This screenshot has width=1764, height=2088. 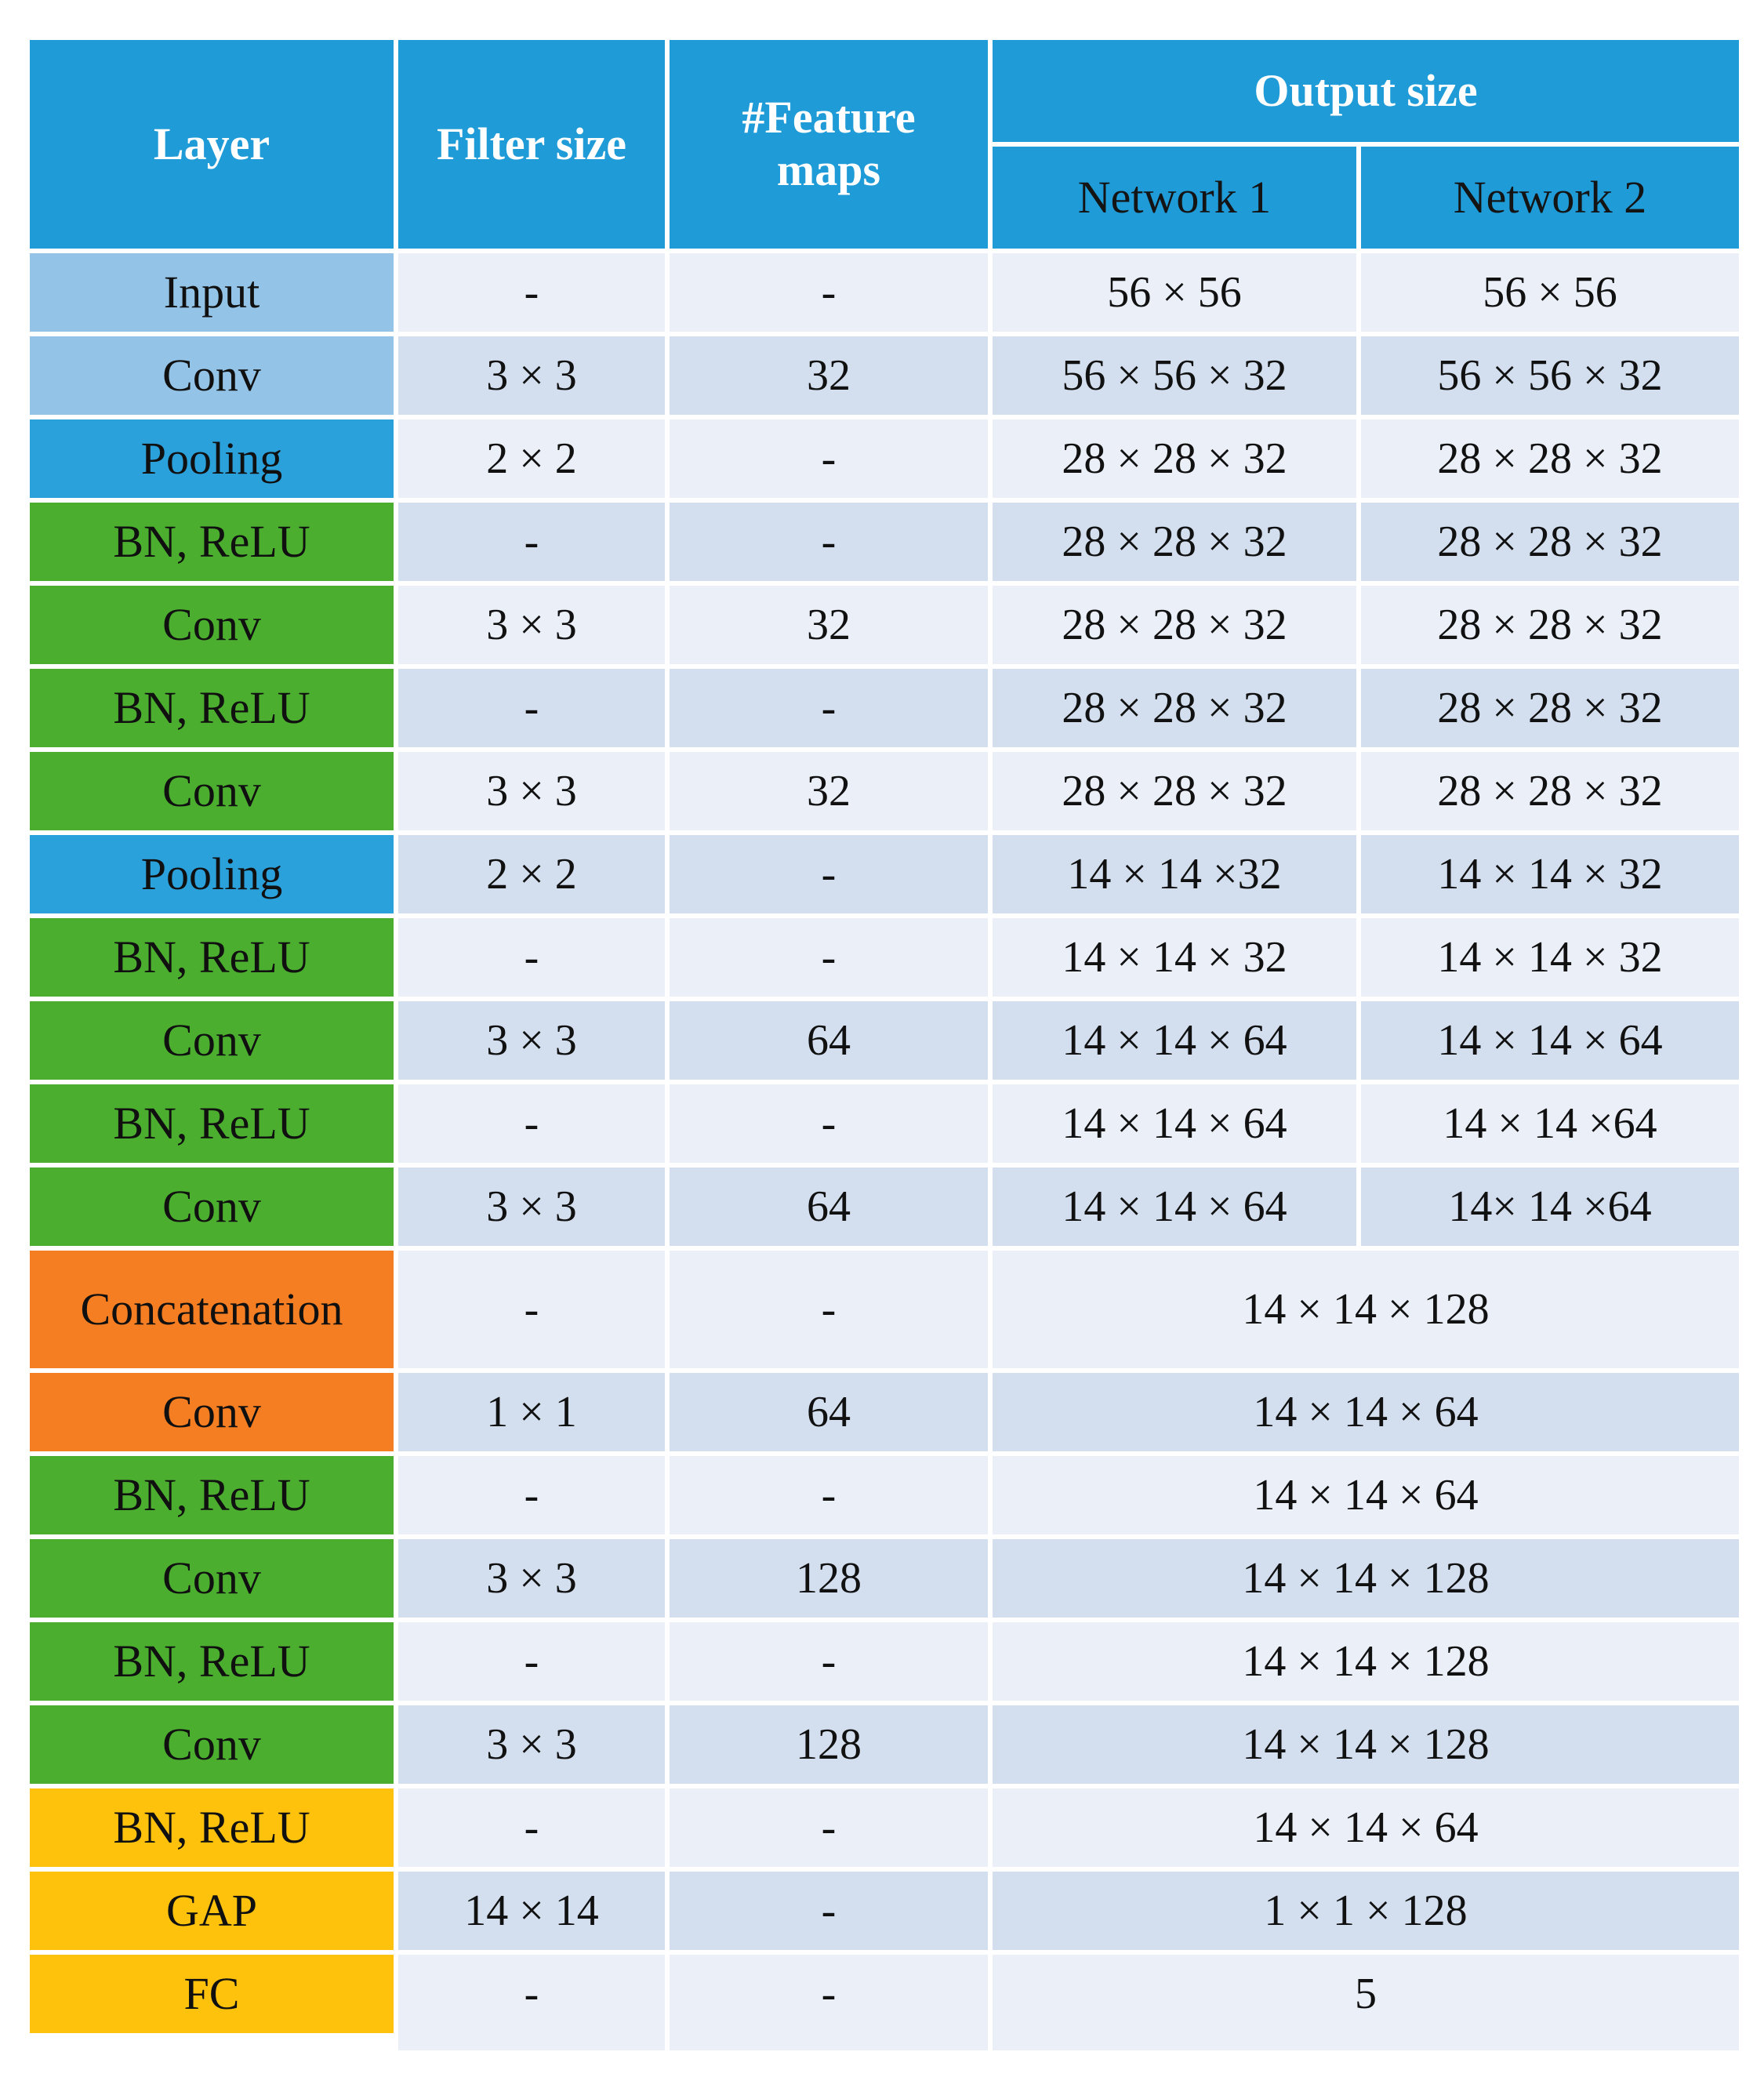 What do you see at coordinates (1550, 1040) in the screenshot?
I see `output-network2-cell: 14 × 14 × 64` at bounding box center [1550, 1040].